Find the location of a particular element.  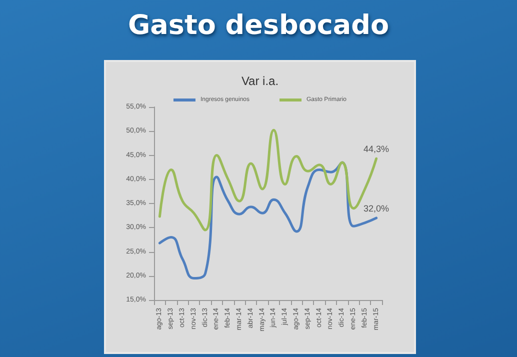

data-label: 32,0% is located at coordinates (377, 208).